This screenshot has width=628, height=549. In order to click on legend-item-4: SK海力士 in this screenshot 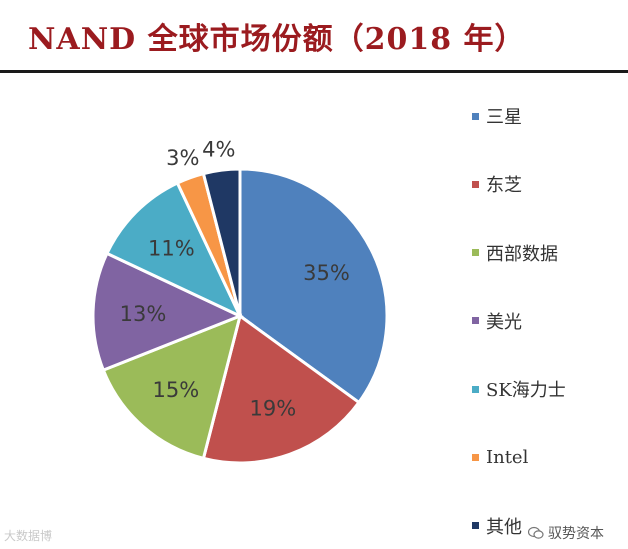, I will do `click(519, 389)`.